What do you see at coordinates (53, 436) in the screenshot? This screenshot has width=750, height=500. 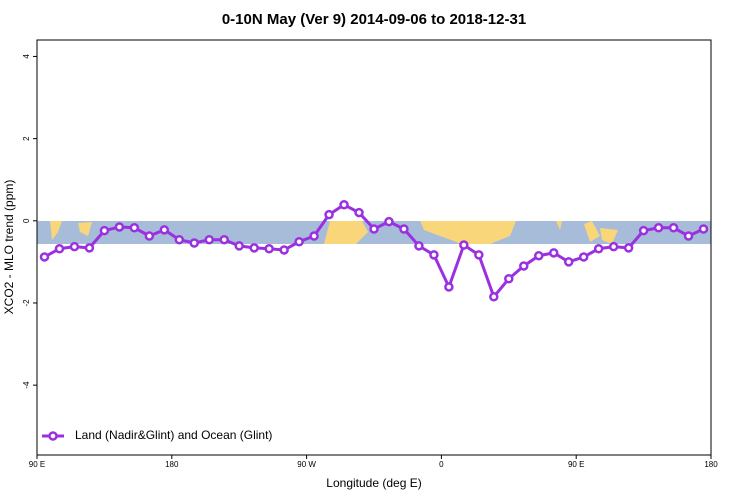 I see `legend-marker` at bounding box center [53, 436].